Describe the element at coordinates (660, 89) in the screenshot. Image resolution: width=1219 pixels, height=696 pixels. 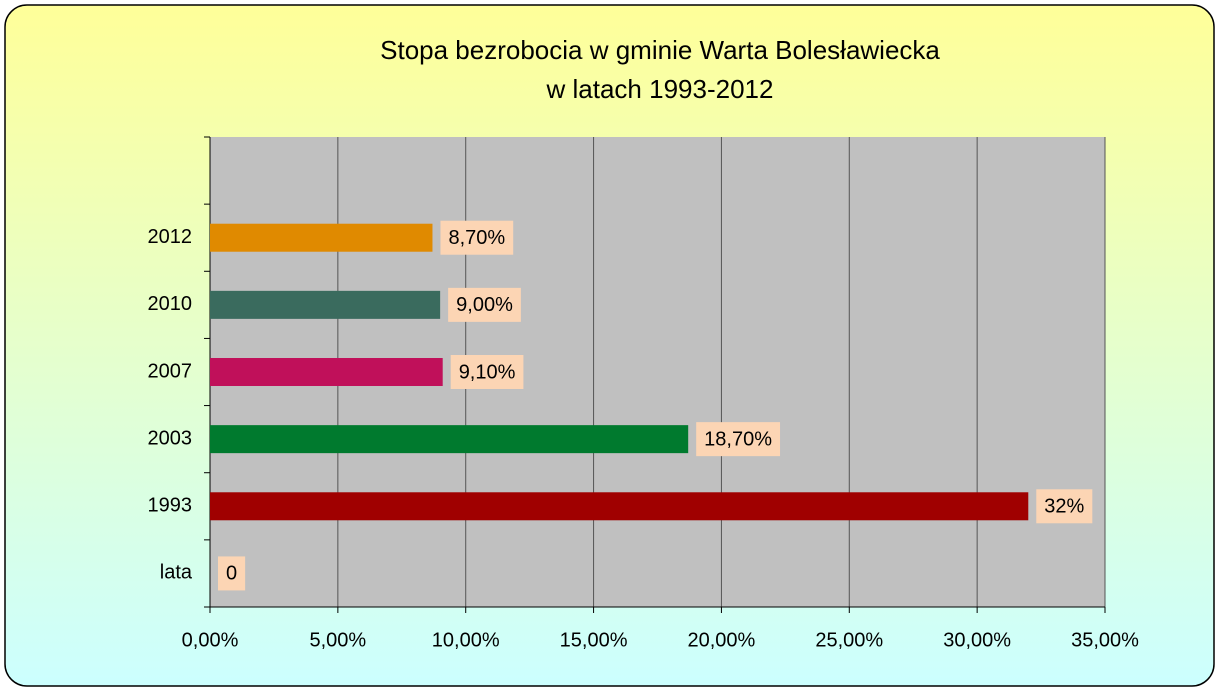
I see `chart-title: w latach 1993-2012` at that location.